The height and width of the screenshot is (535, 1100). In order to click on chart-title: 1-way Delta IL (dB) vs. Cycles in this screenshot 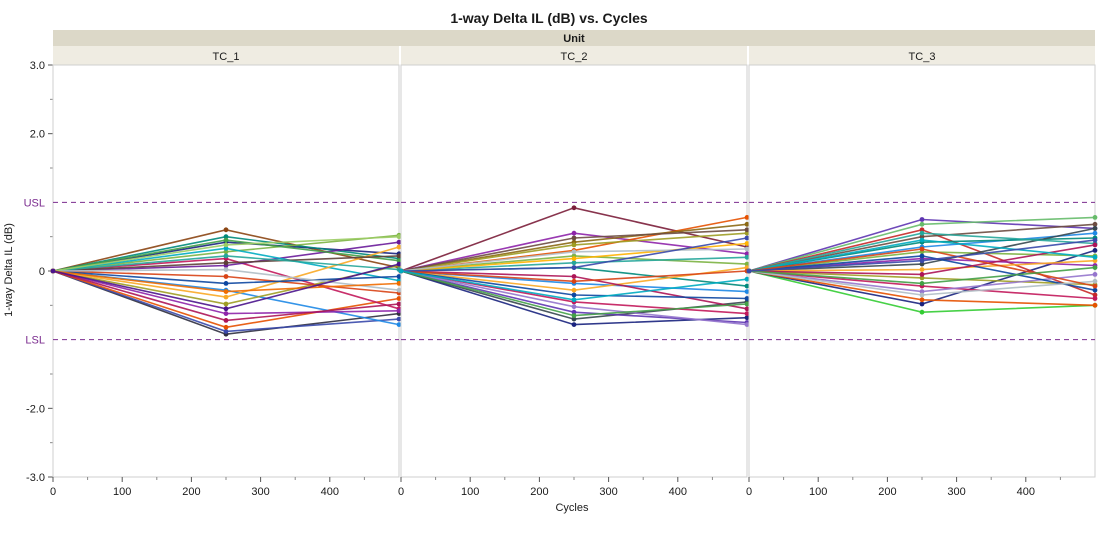, I will do `click(549, 18)`.